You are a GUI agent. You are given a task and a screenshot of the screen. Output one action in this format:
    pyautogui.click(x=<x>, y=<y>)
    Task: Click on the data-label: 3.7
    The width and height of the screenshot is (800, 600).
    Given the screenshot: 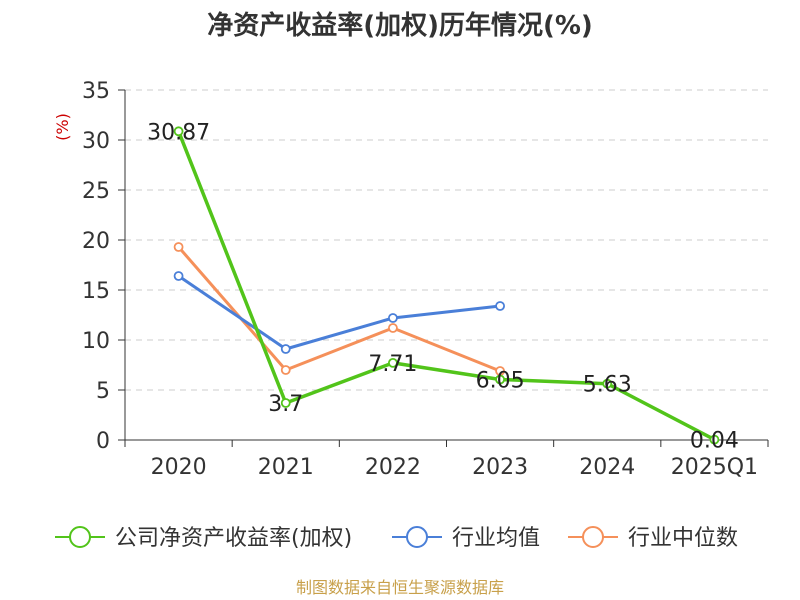 What is the action you would take?
    pyautogui.click(x=285, y=404)
    